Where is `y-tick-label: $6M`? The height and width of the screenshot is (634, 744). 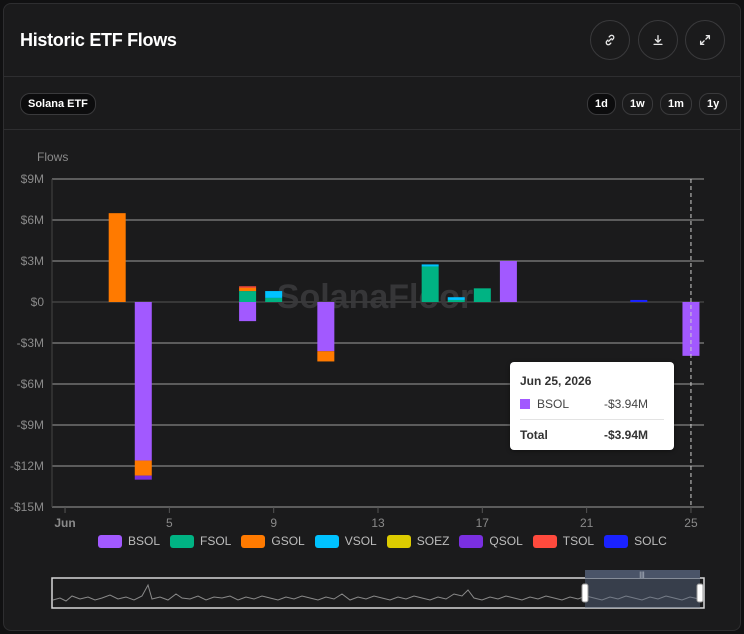 y-tick-label: $6M is located at coordinates (32, 220).